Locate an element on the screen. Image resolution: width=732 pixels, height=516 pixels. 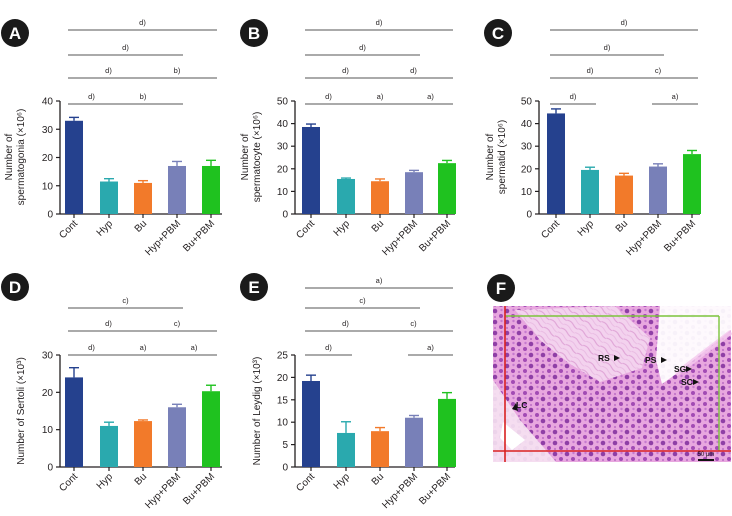
panel-badge-F is located at coordinates (501, 288).